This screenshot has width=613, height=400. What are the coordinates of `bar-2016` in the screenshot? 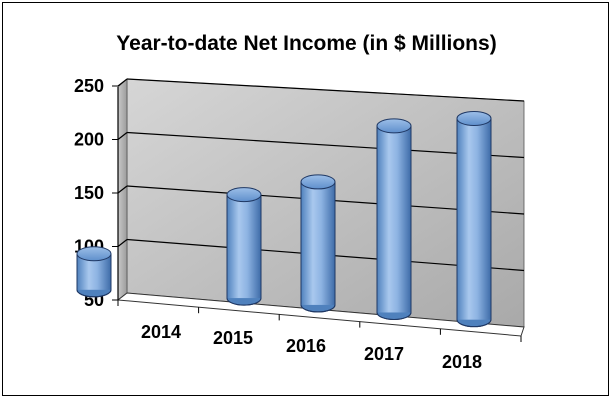 It's located at (318, 243).